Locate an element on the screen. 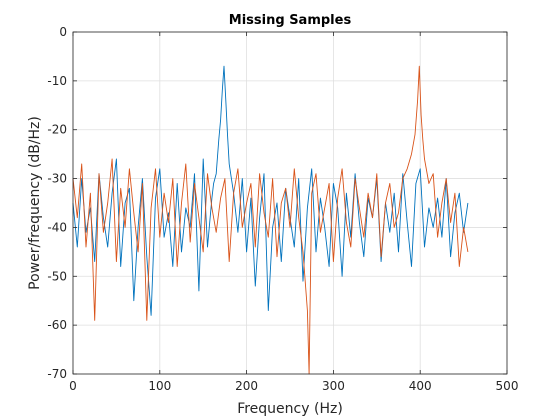  y-tick-label: -30 is located at coordinates (57, 179).